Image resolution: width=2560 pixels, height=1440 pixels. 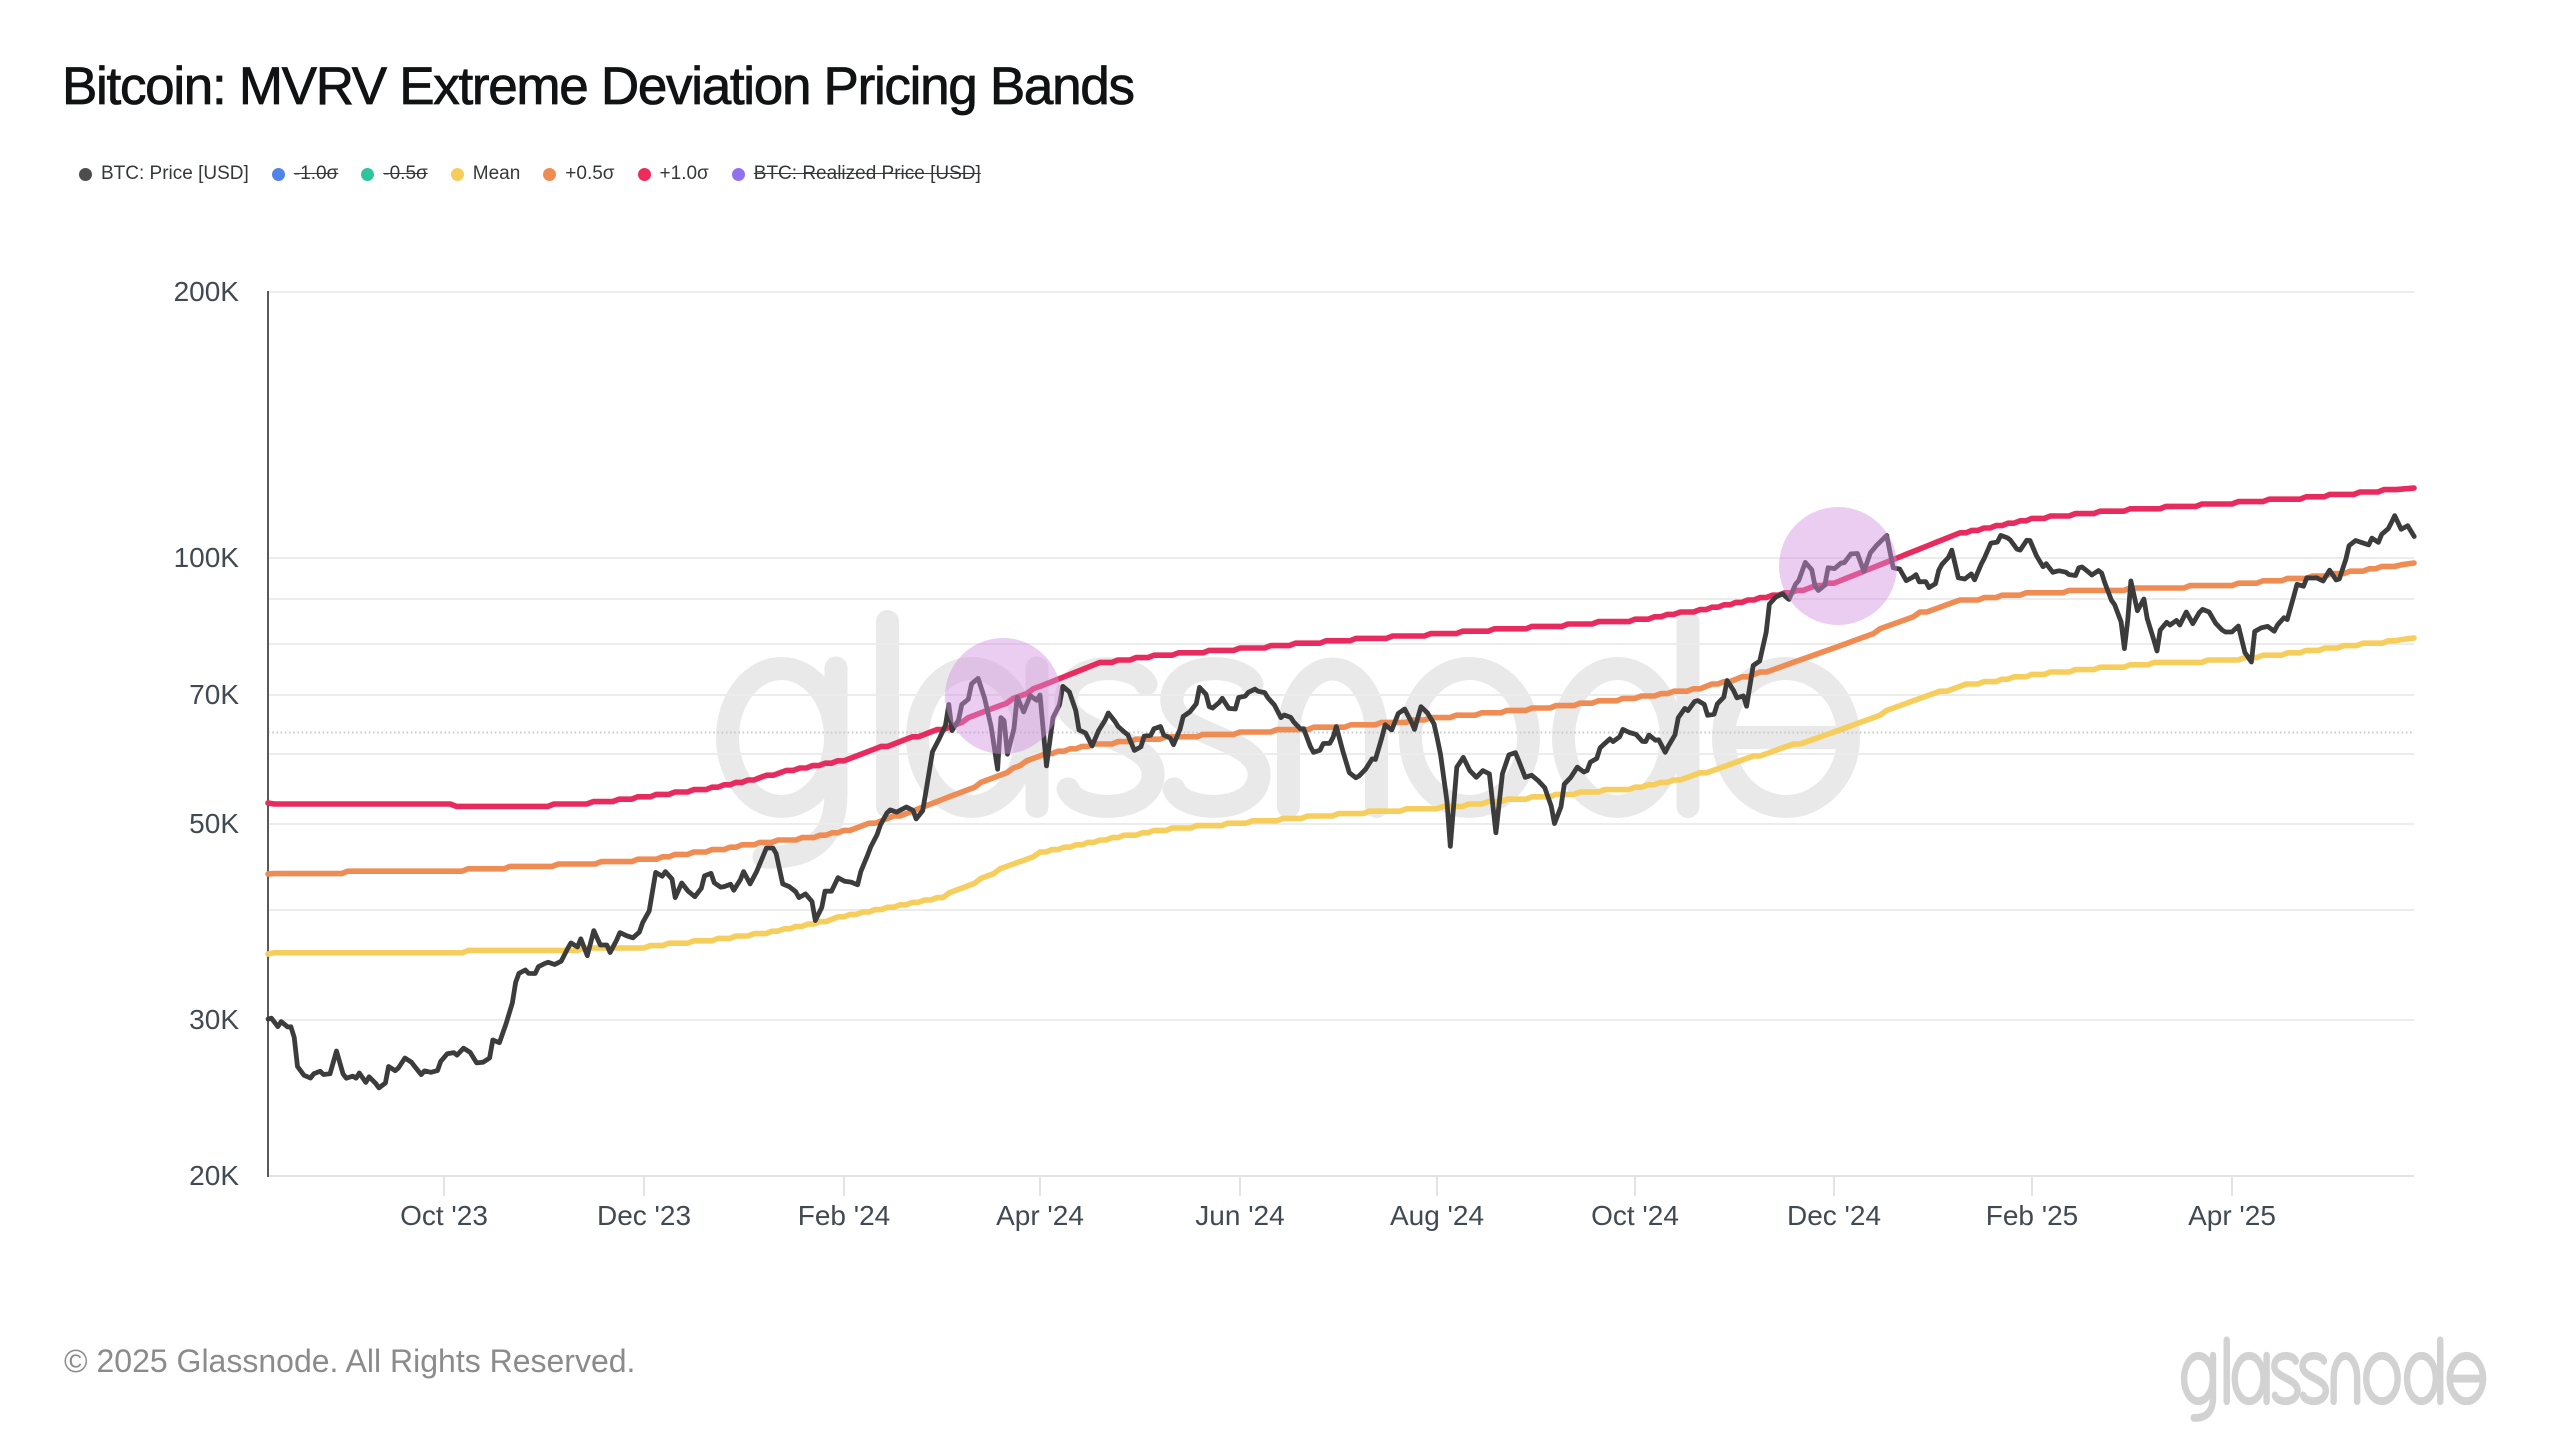 What do you see at coordinates (214, 1019) in the screenshot?
I see `svg-text: 30K` at bounding box center [214, 1019].